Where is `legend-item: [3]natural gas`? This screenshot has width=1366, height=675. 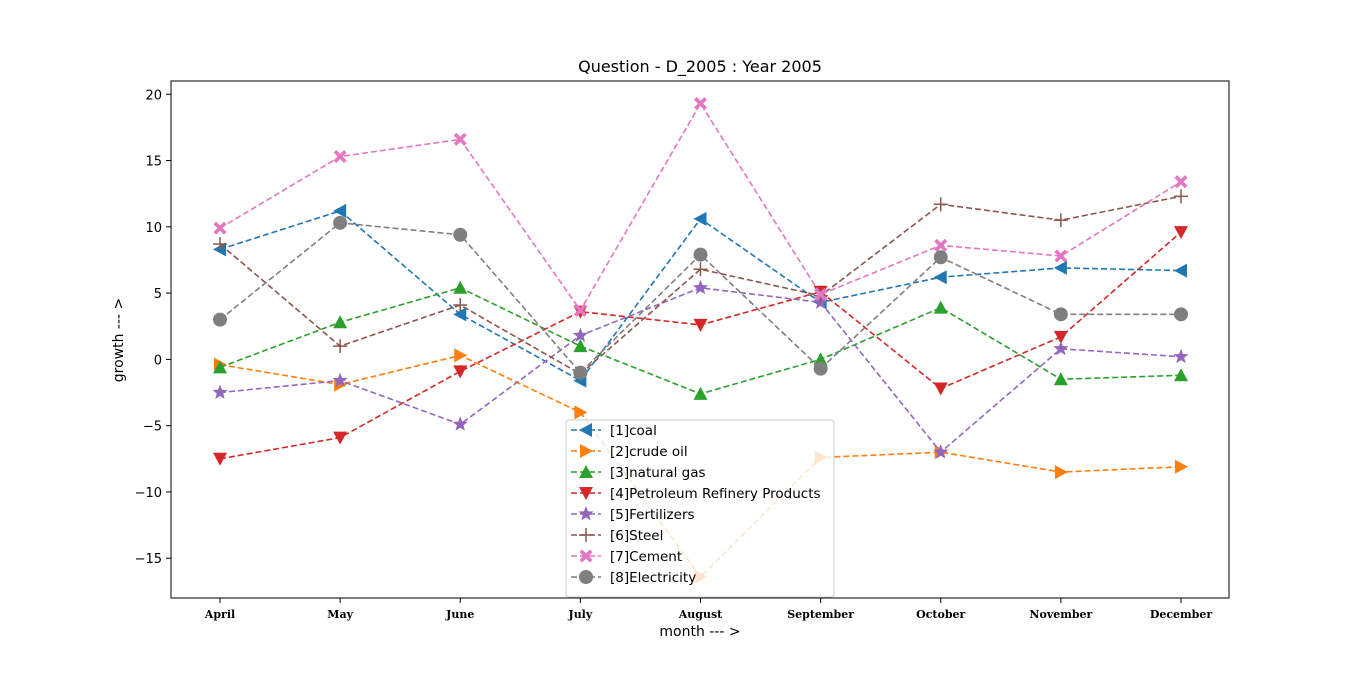
legend-item: [3]natural gas is located at coordinates (638, 473).